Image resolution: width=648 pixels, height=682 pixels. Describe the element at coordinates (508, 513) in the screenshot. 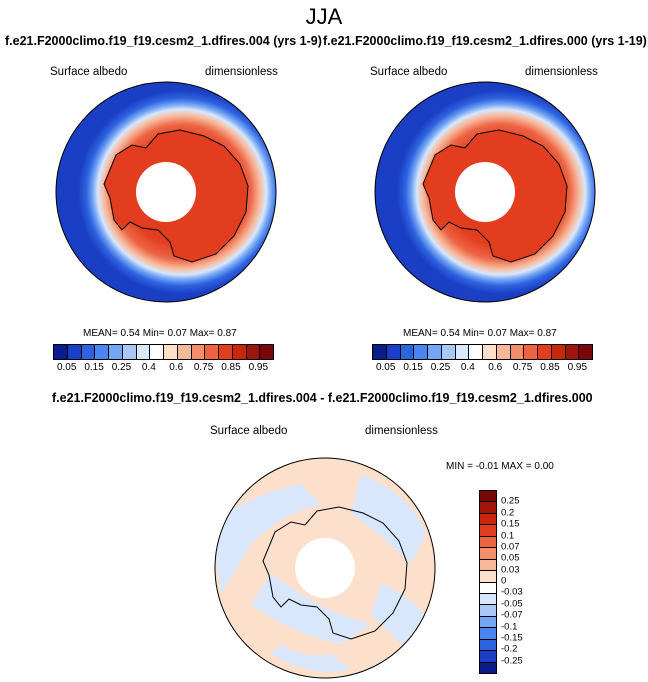

I see `colorbar-tick-label: 0.2` at that location.